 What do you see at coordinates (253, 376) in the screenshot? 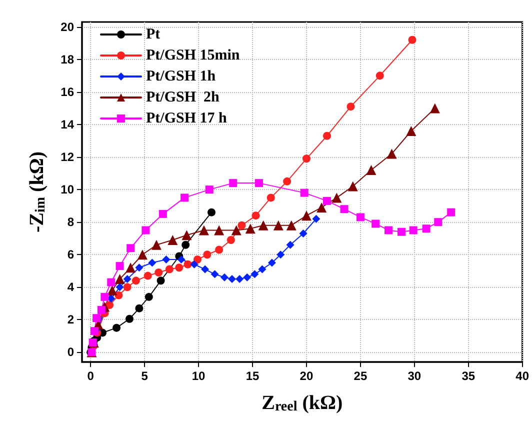
I see `x-tick-label: 15` at bounding box center [253, 376].